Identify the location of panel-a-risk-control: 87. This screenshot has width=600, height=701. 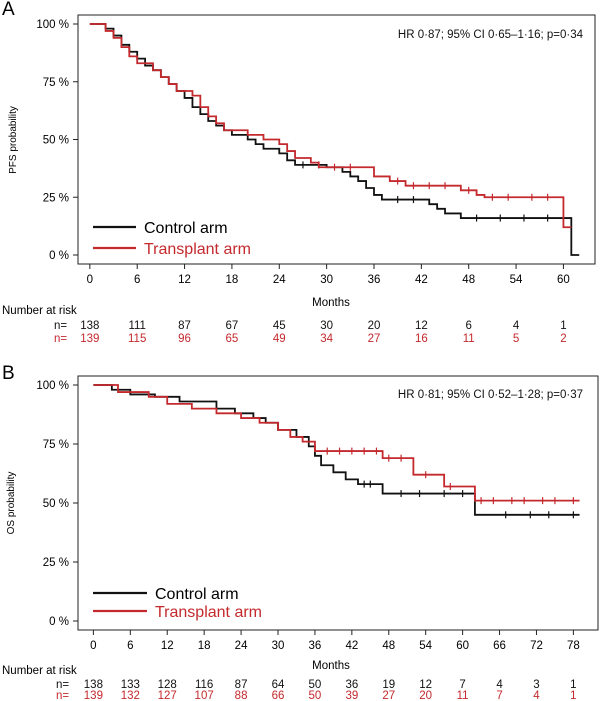
(184, 326).